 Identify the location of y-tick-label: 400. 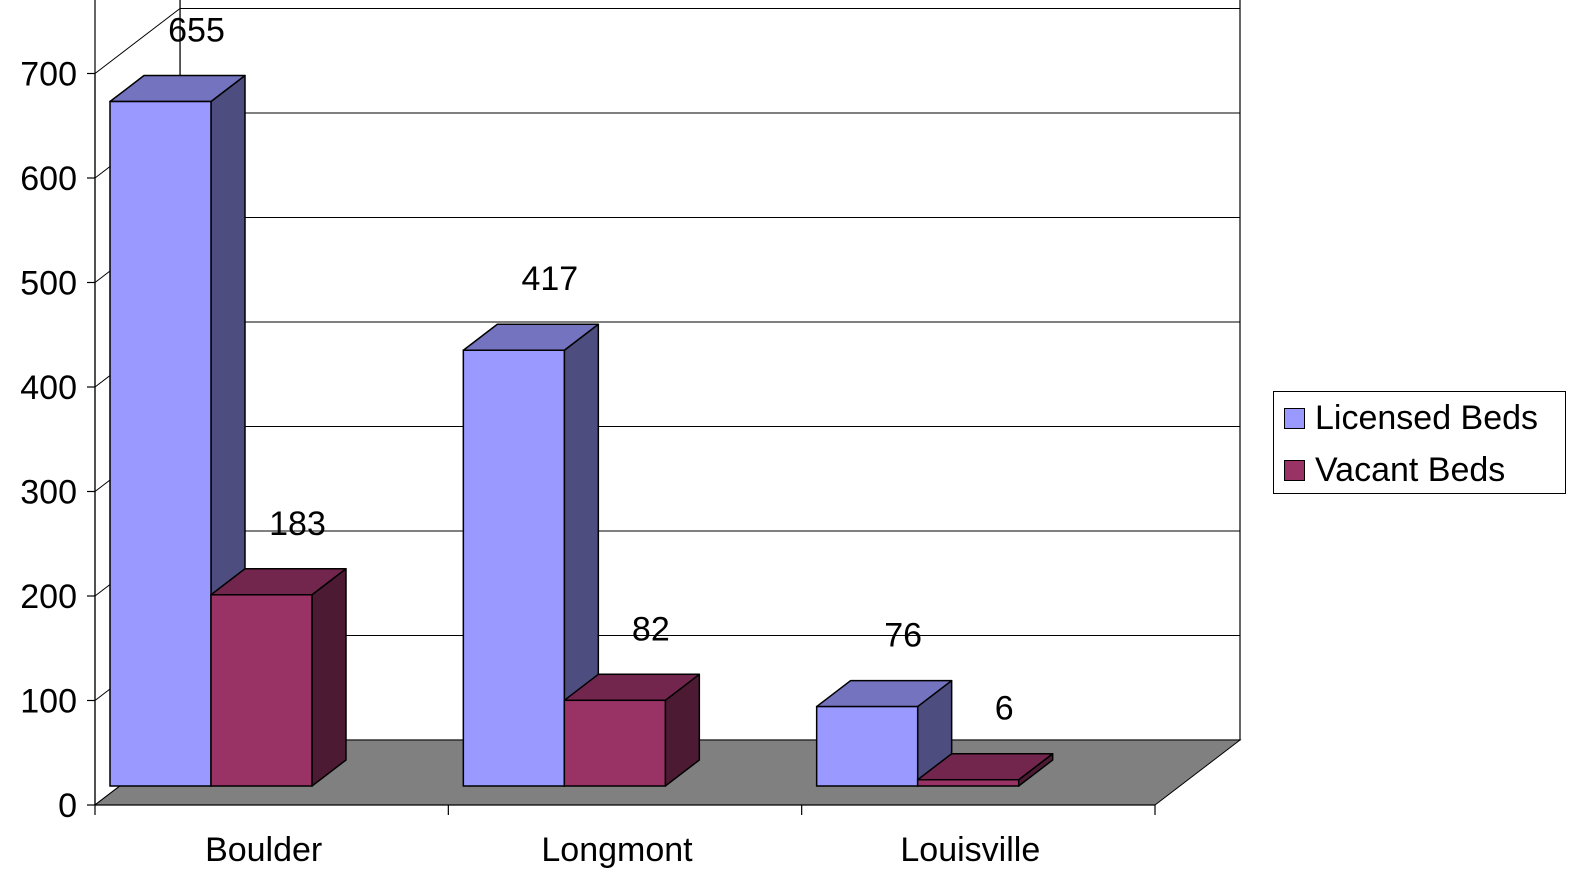
(48, 388).